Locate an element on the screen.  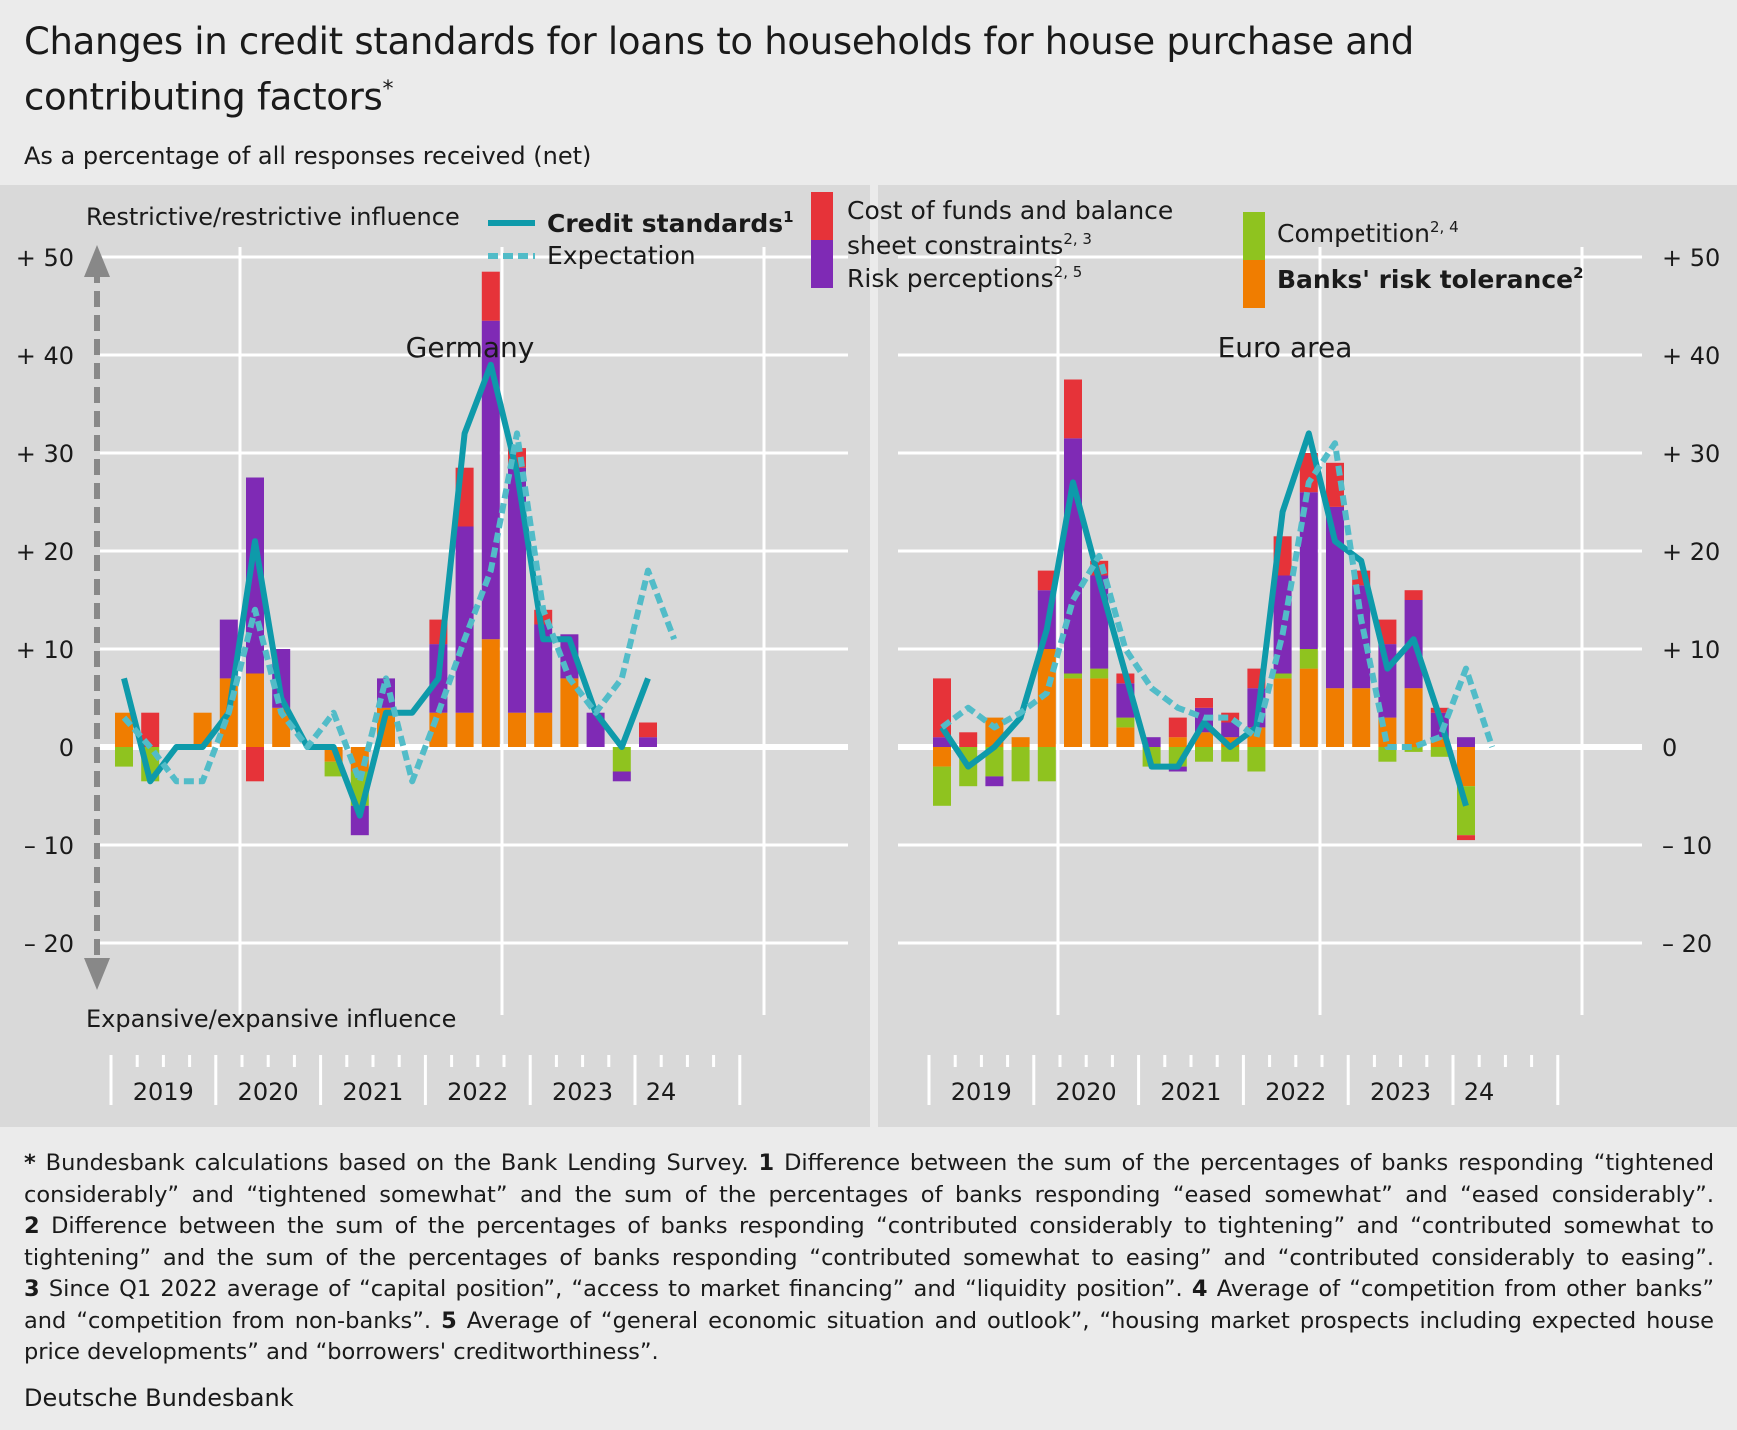
direction-arrow is located at coordinates (97, 617).